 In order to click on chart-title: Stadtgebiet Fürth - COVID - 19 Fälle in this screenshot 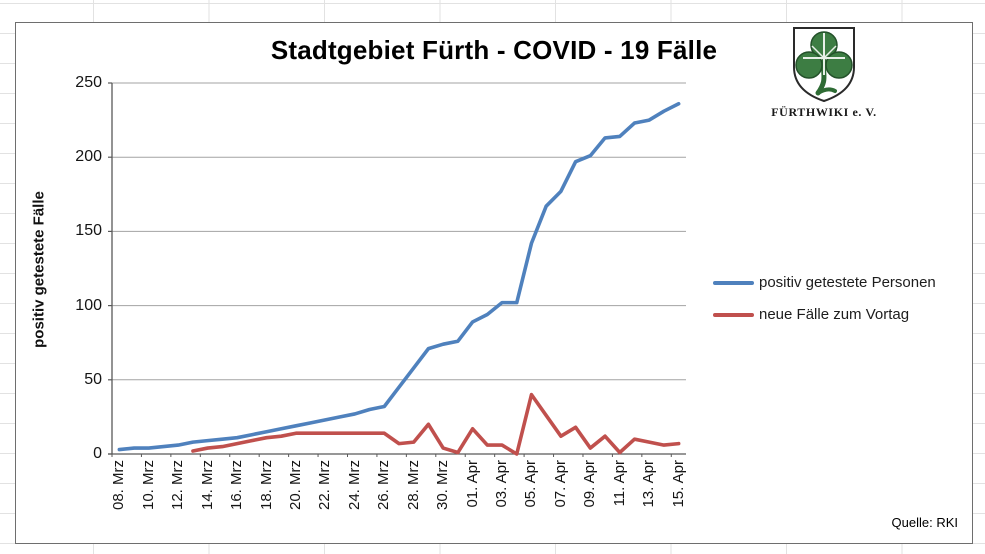, I will do `click(494, 50)`.